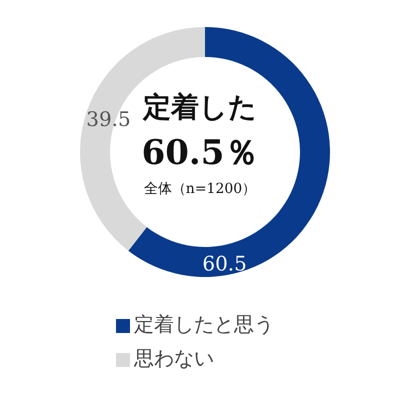  Describe the element at coordinates (200, 153) in the screenshot. I see `text: 60.5％` at that location.